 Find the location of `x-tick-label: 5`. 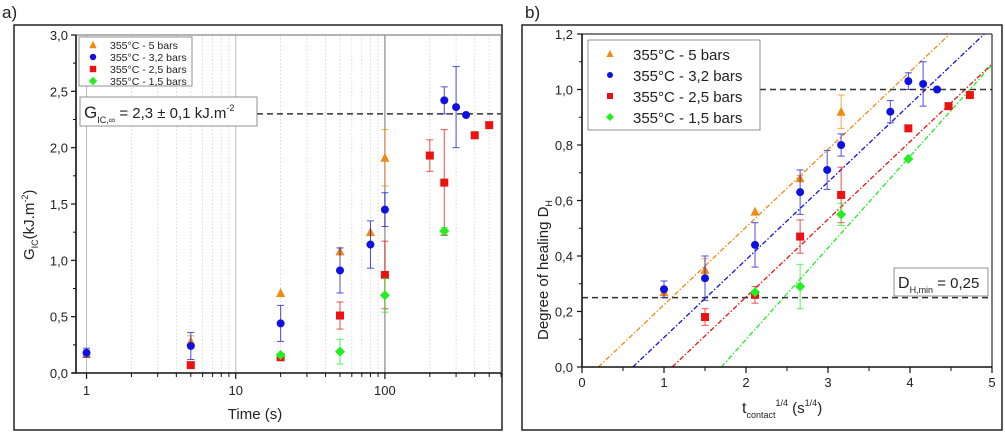

x-tick-label: 5 is located at coordinates (991, 382).